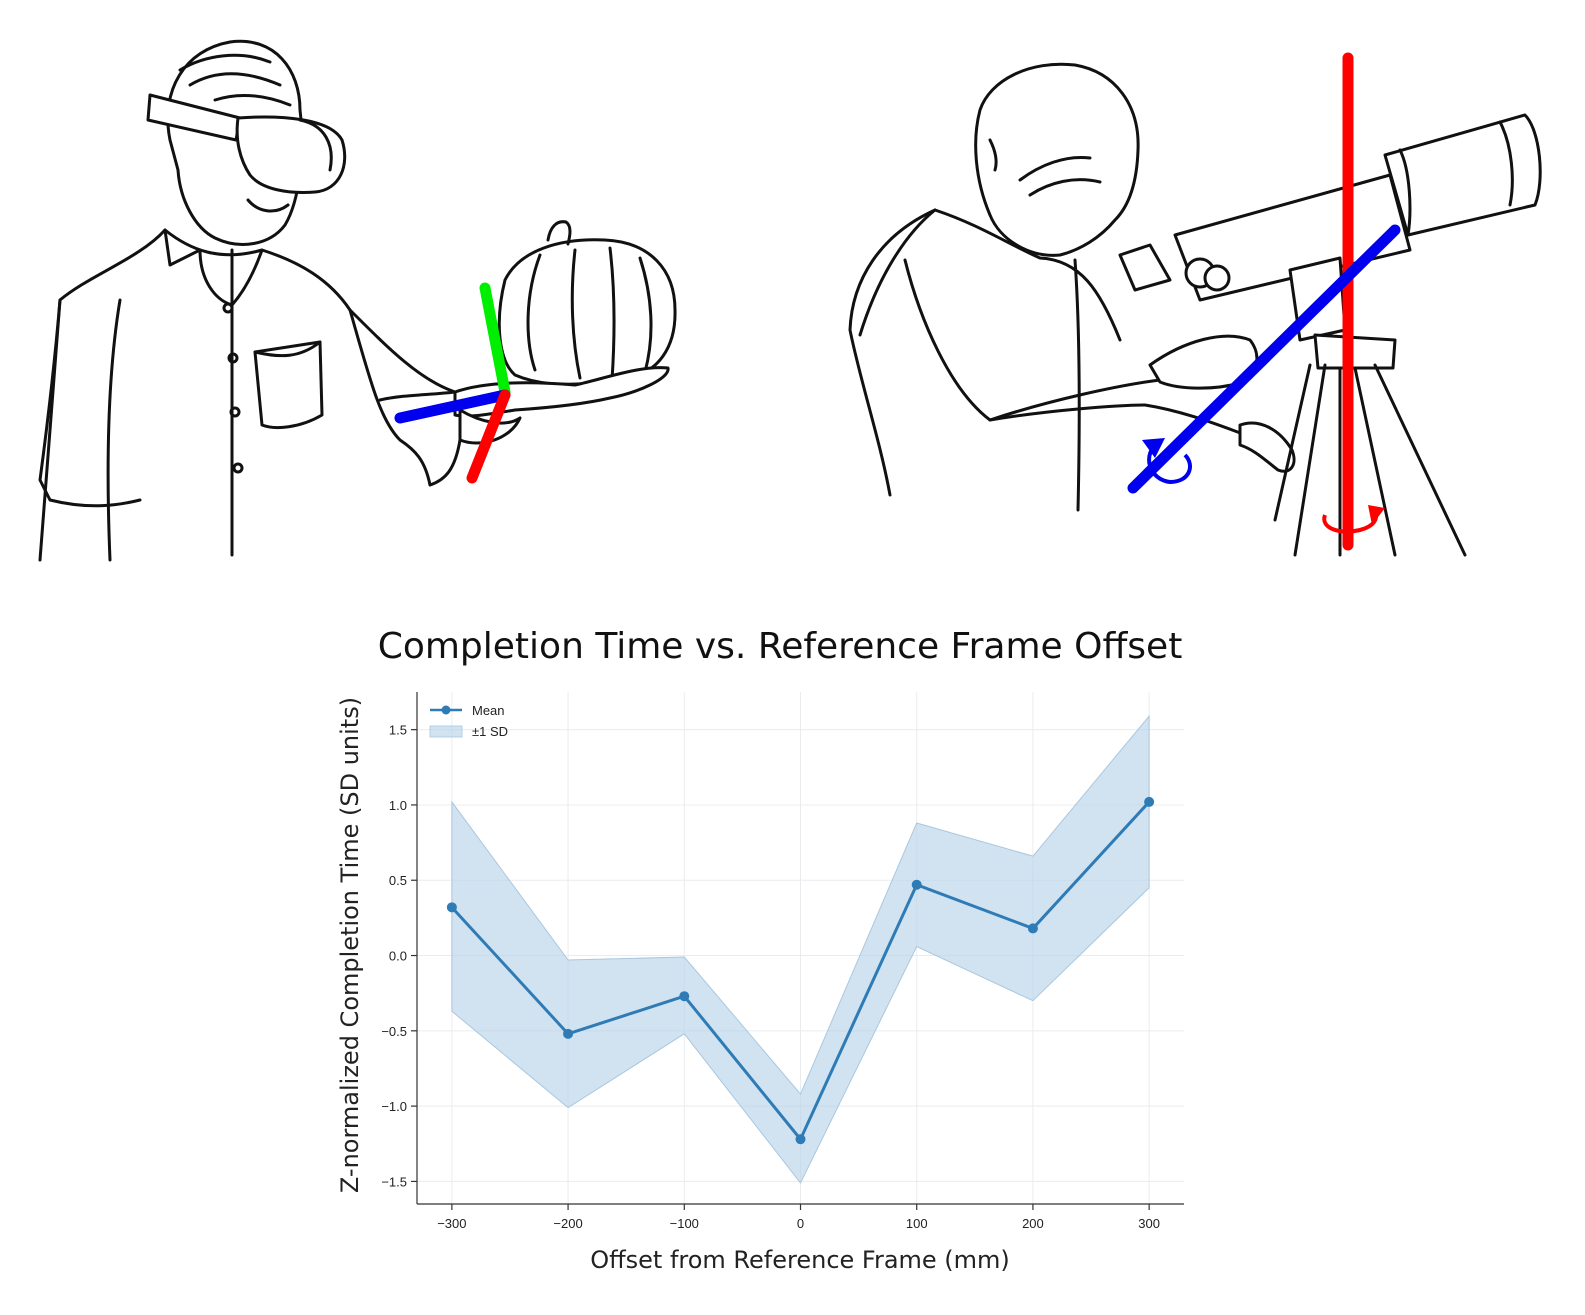 This screenshot has height=1315, width=1585. What do you see at coordinates (1033, 1223) in the screenshot?
I see `x-tick-label: 200` at bounding box center [1033, 1223].